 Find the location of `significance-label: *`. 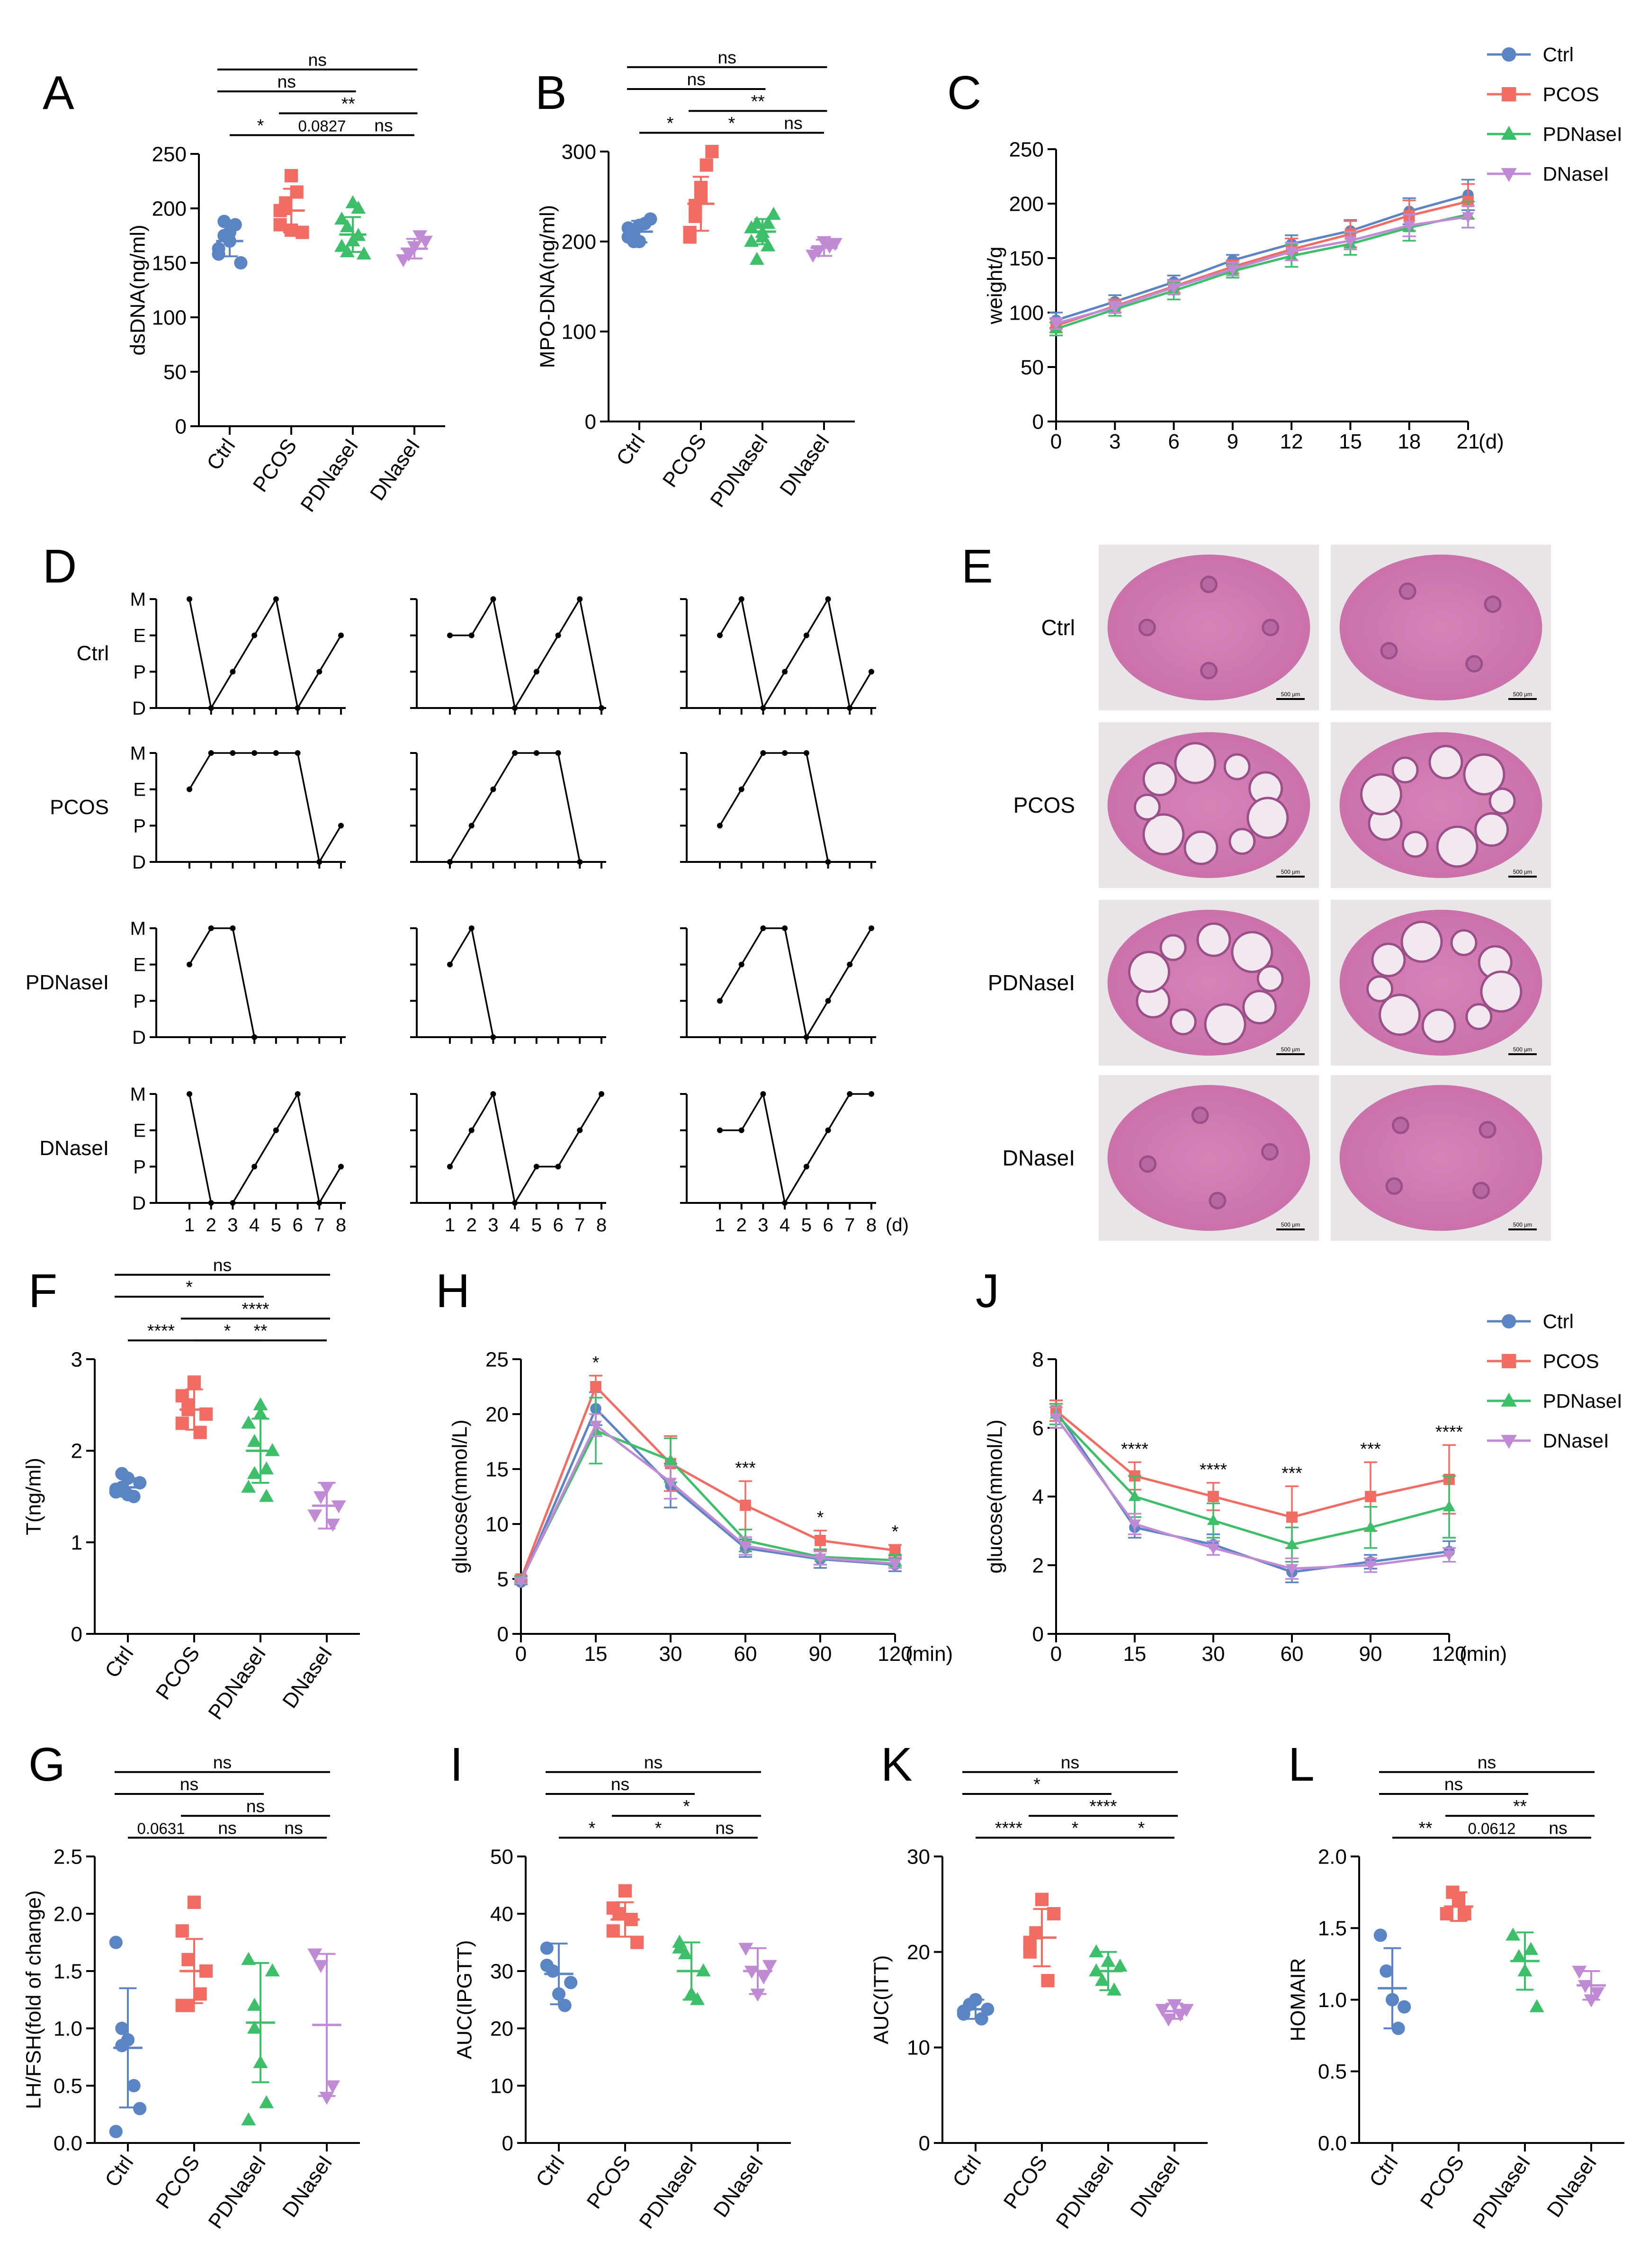

significance-label: * is located at coordinates (895, 1532).